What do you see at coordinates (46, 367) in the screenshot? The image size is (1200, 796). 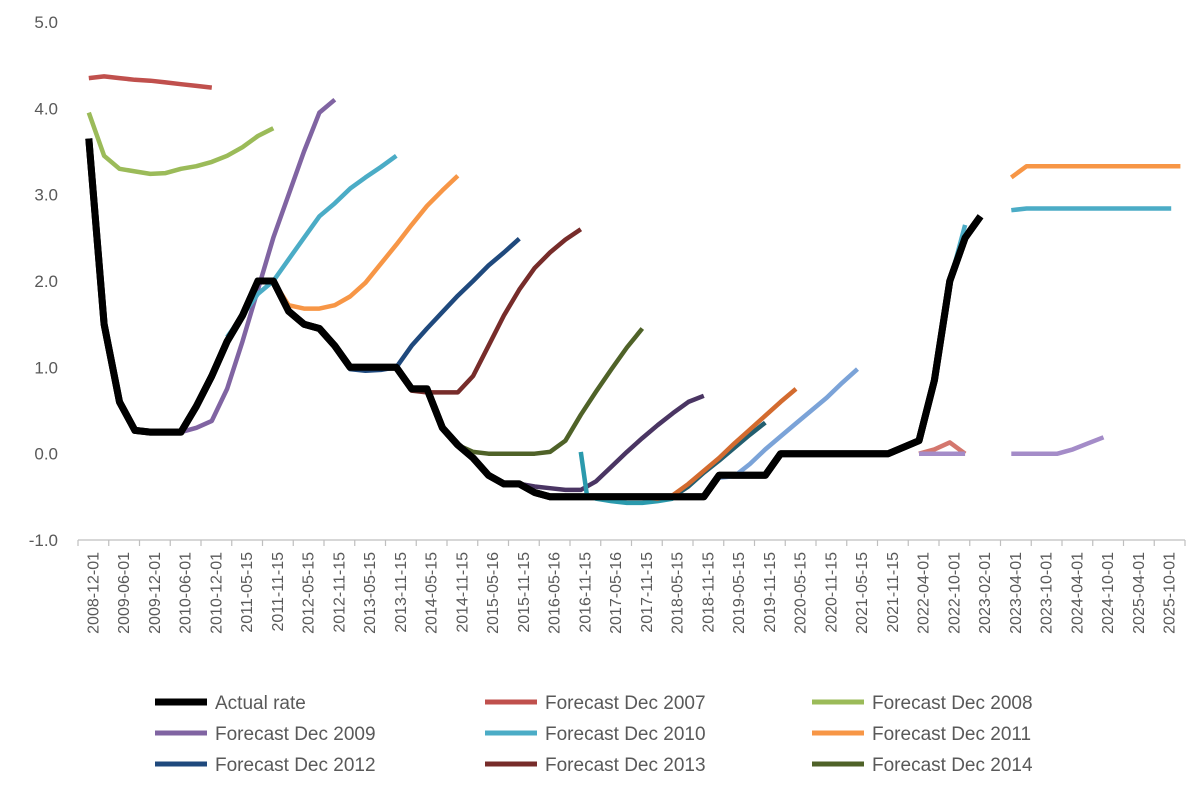 I see `y-tick-label: 1.0` at bounding box center [46, 367].